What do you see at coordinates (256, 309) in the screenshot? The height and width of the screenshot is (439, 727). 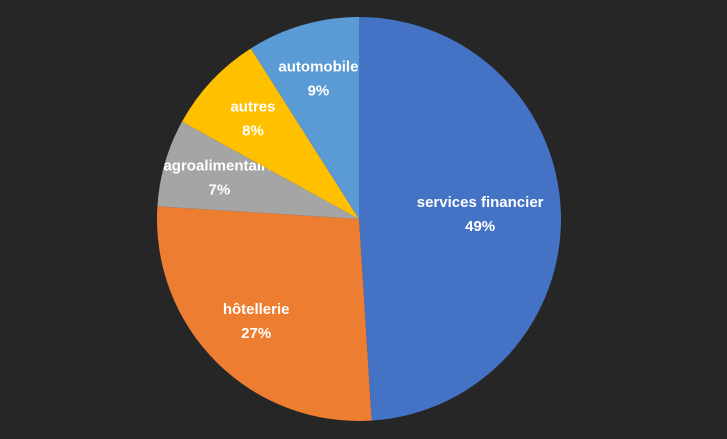 I see `slice-category-label: hôtellerie` at bounding box center [256, 309].